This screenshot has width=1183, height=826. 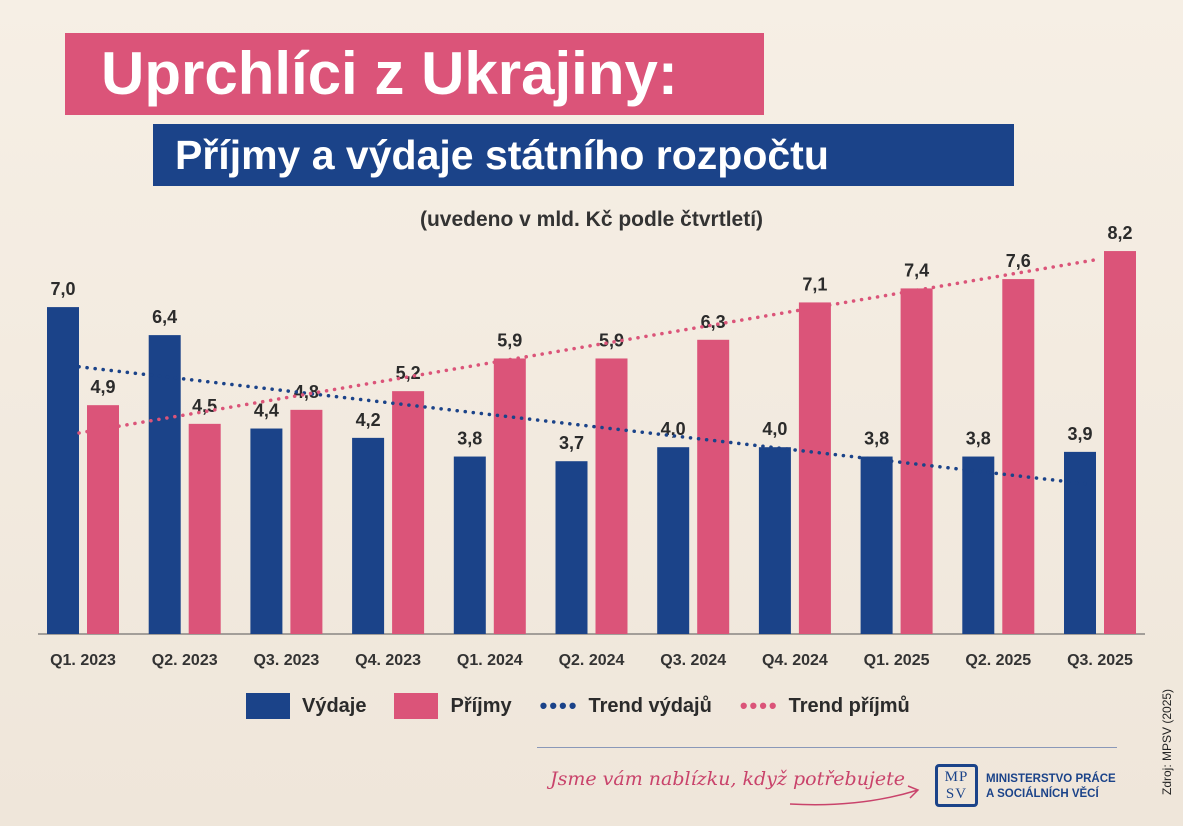 I want to click on trendline-vydaje, so click(x=588, y=425).